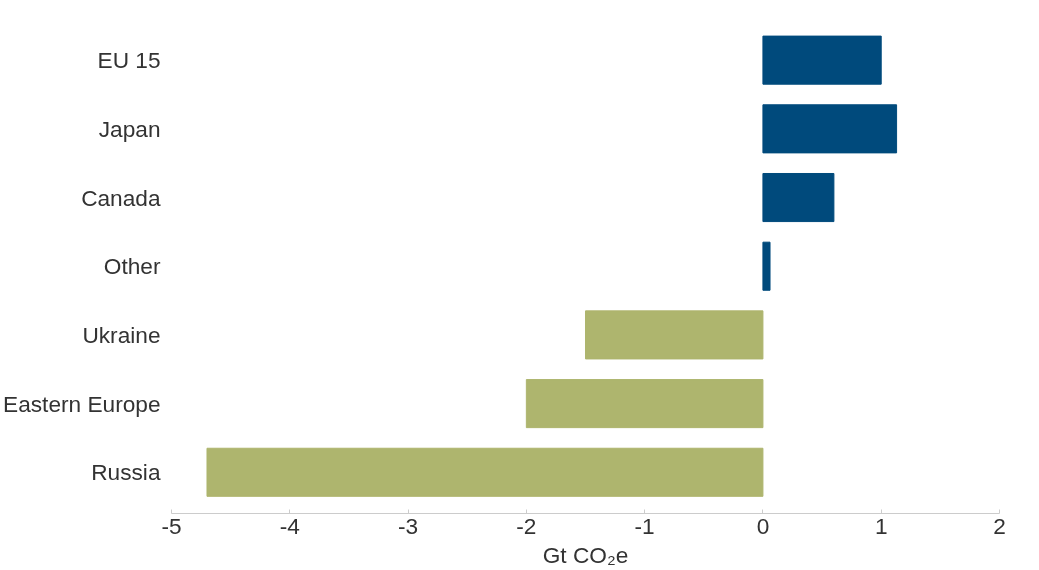 Image resolution: width=1039 pixels, height=570 pixels. Describe the element at coordinates (644, 525) in the screenshot. I see `x-tick-label: -1` at that location.